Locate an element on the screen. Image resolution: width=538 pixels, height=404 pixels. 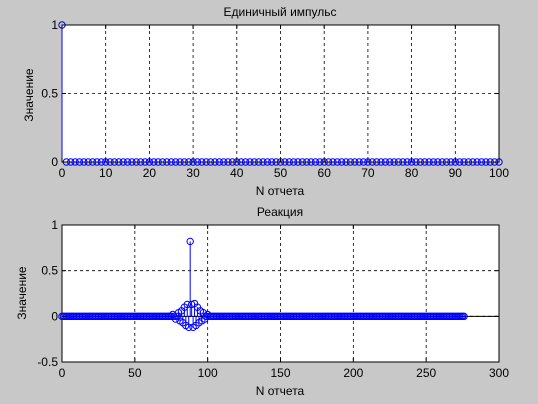
x-tick-label: 10 is located at coordinates (106, 173).